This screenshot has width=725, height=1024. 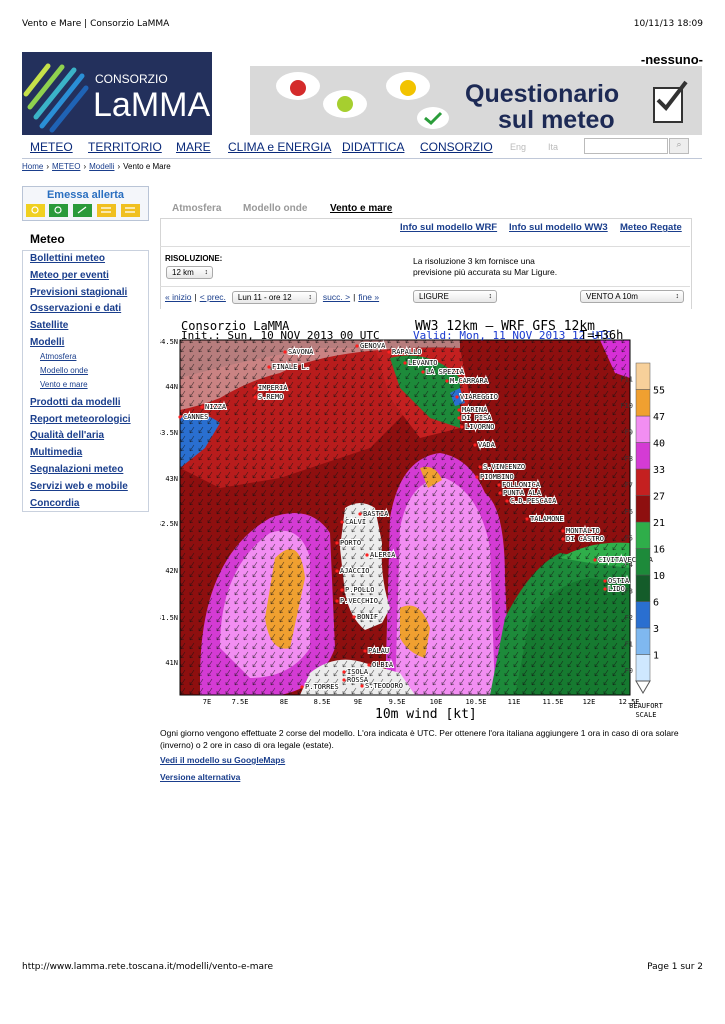 What do you see at coordinates (476, 100) in the screenshot?
I see `banner: Questionario sul meteo` at bounding box center [476, 100].